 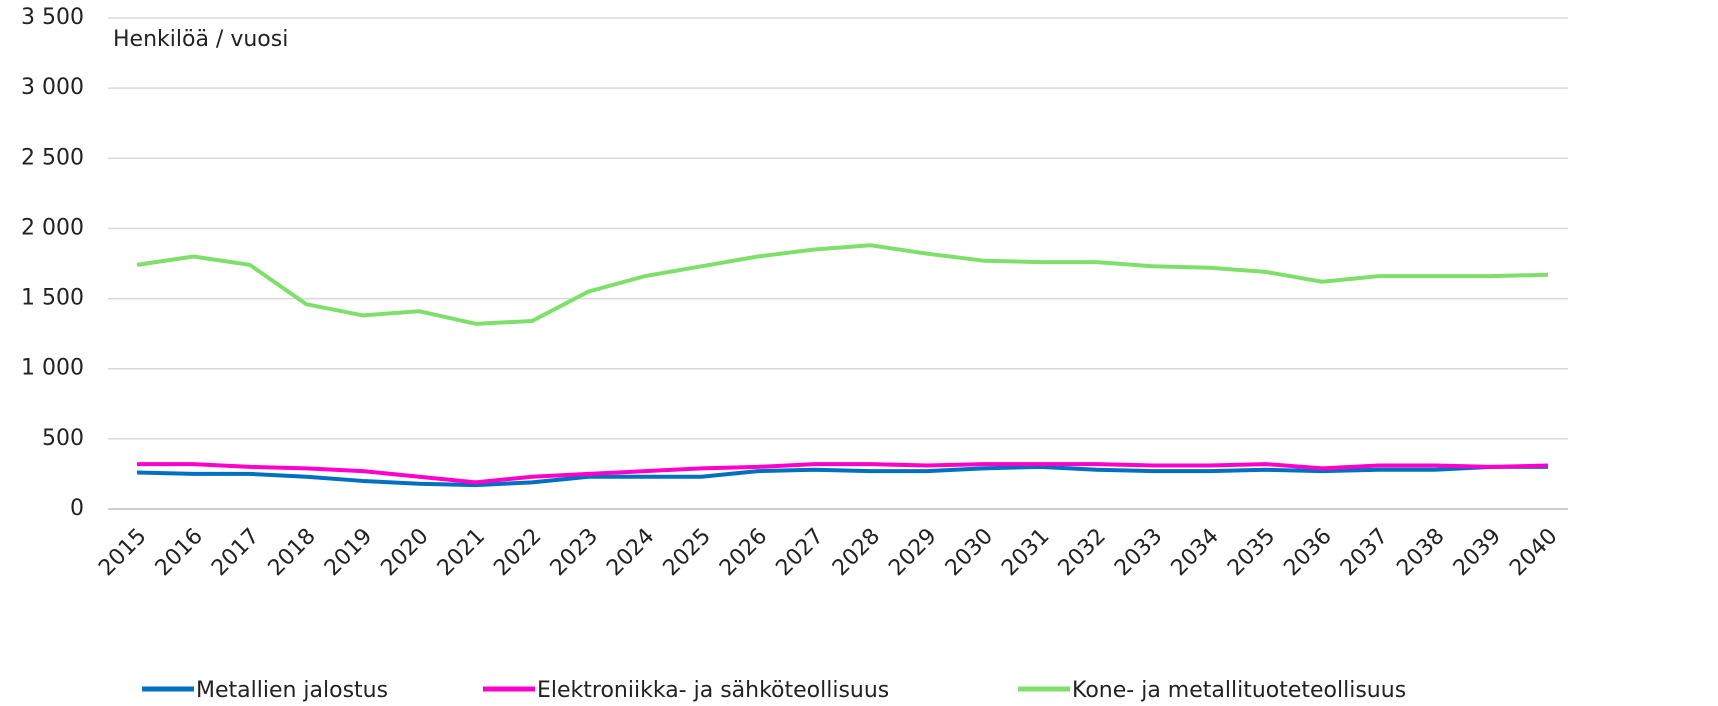 I want to click on x-tick-label: 2024, so click(x=630, y=552).